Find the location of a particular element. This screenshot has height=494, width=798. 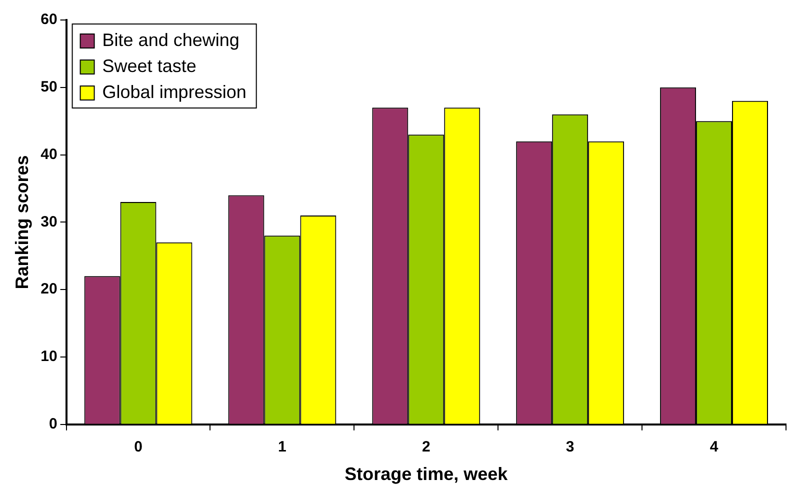

x-axis-title: Storage time, week is located at coordinates (426, 474).